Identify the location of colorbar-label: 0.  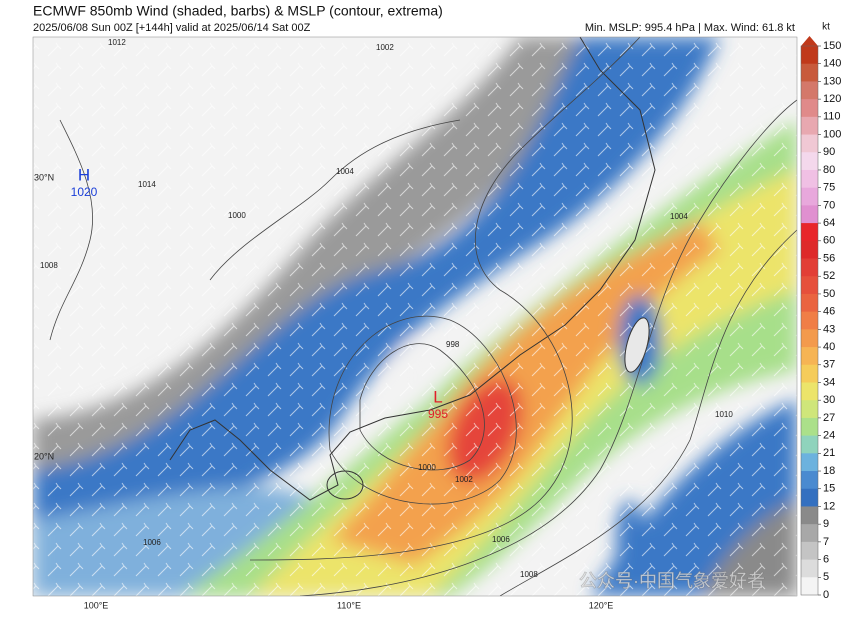
(826, 595).